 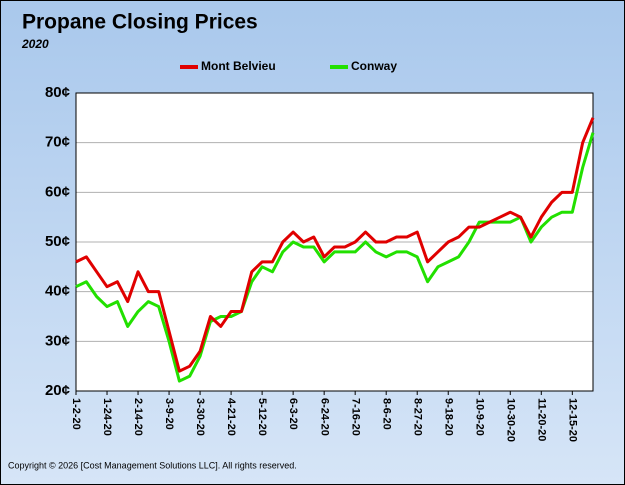 What do you see at coordinates (386, 414) in the screenshot?
I see `x-tick-label: 8-6-20` at bounding box center [386, 414].